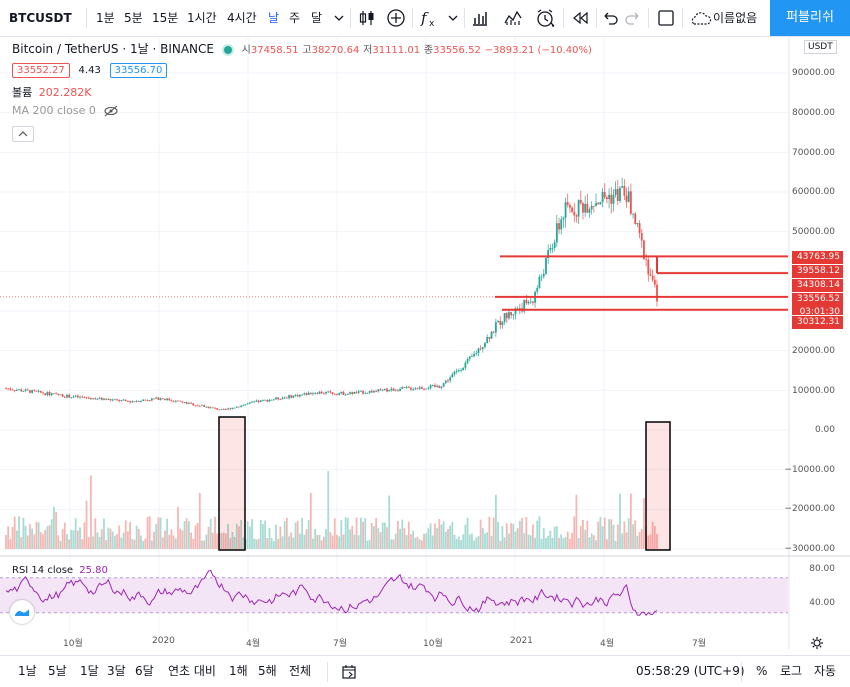 Image resolution: width=850 pixels, height=687 pixels. What do you see at coordinates (690, 671) in the screenshot?
I see `clock-timezone: 05:58:29 (UTC+9)` at bounding box center [690, 671].